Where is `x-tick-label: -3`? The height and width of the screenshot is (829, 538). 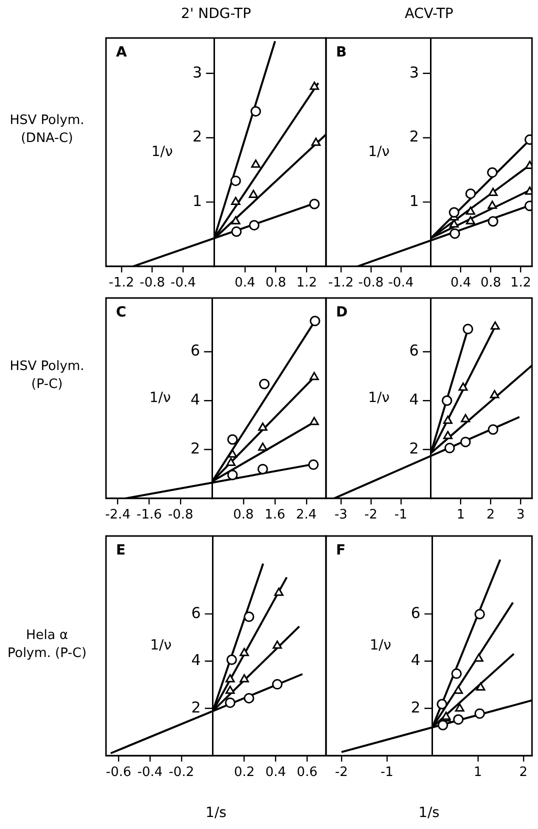
x-tick-label: -3 is located at coordinates (341, 515).